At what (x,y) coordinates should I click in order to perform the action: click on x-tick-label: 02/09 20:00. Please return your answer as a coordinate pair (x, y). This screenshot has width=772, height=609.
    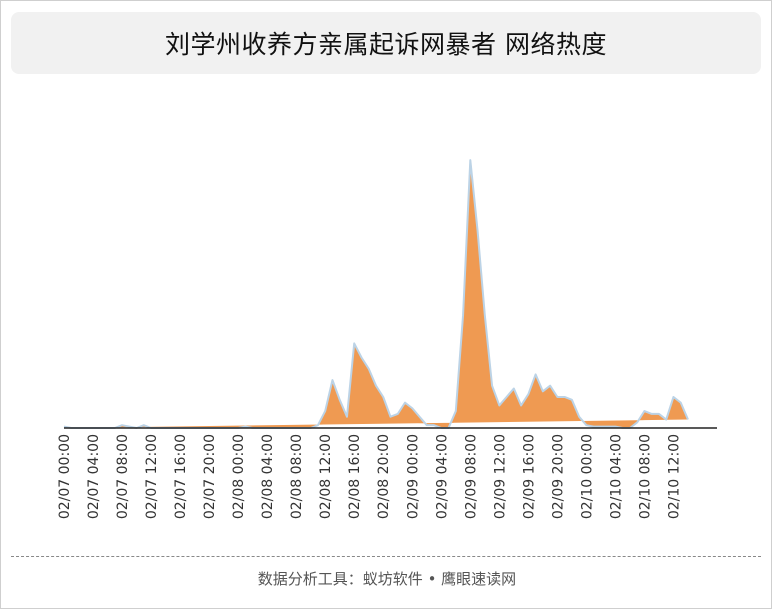
    Looking at the image, I should click on (558, 476).